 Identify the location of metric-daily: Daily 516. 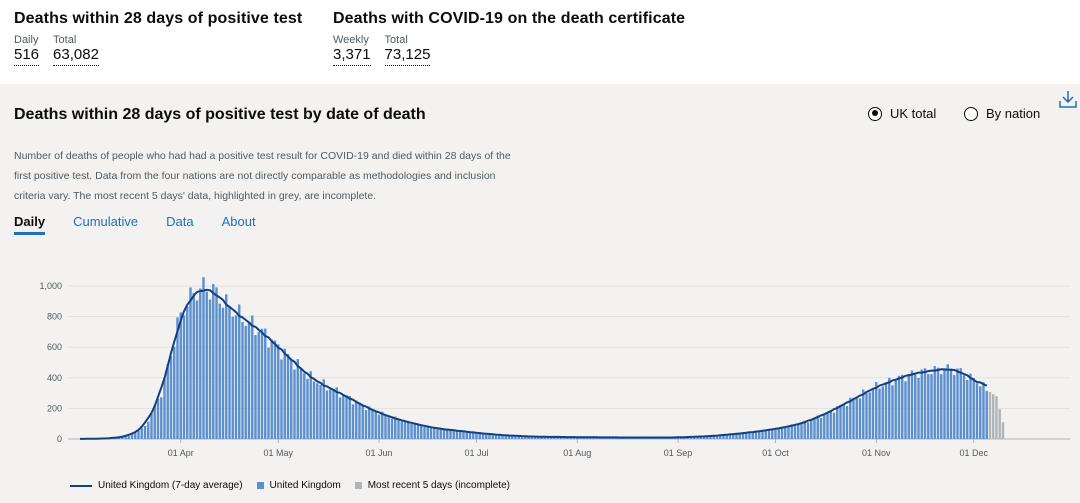
(27, 50).